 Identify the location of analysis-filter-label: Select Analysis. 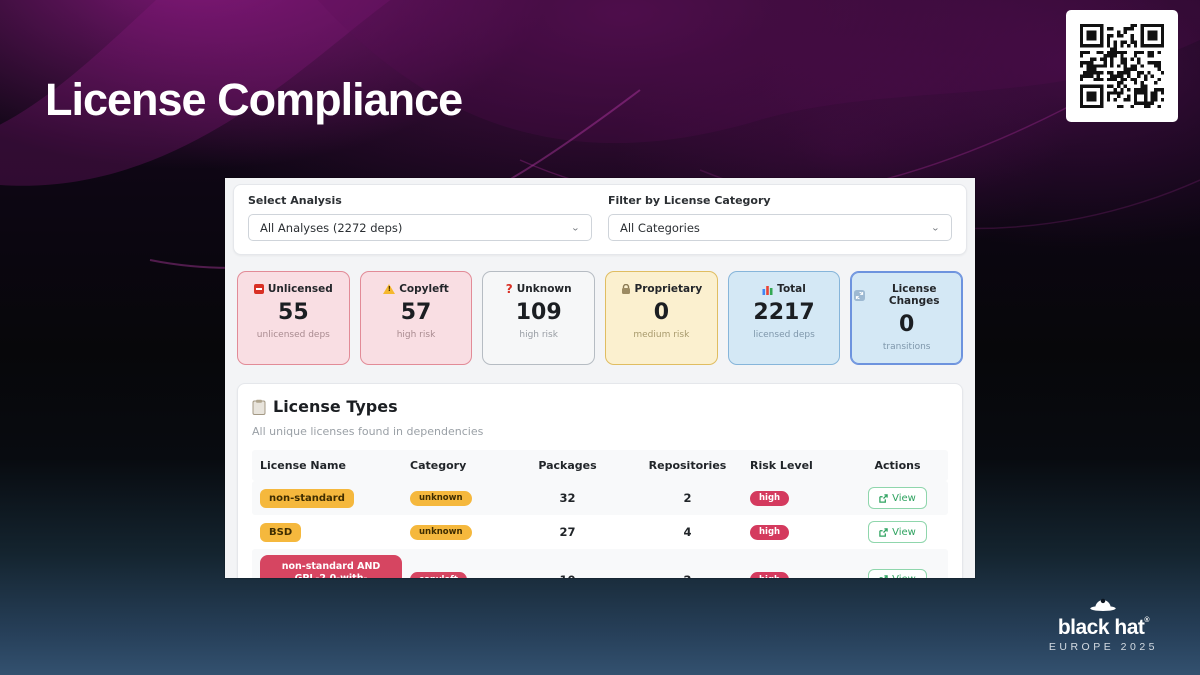
(295, 200).